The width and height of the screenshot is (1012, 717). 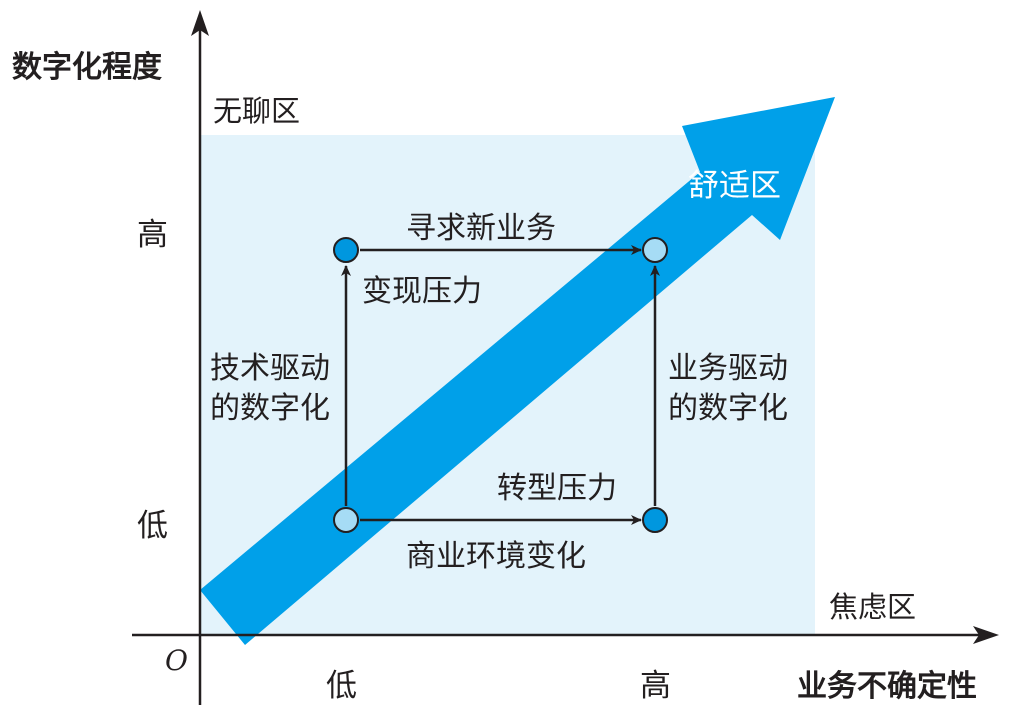 What do you see at coordinates (734, 185) in the screenshot?
I see `zone-comfort-label: 舒适区` at bounding box center [734, 185].